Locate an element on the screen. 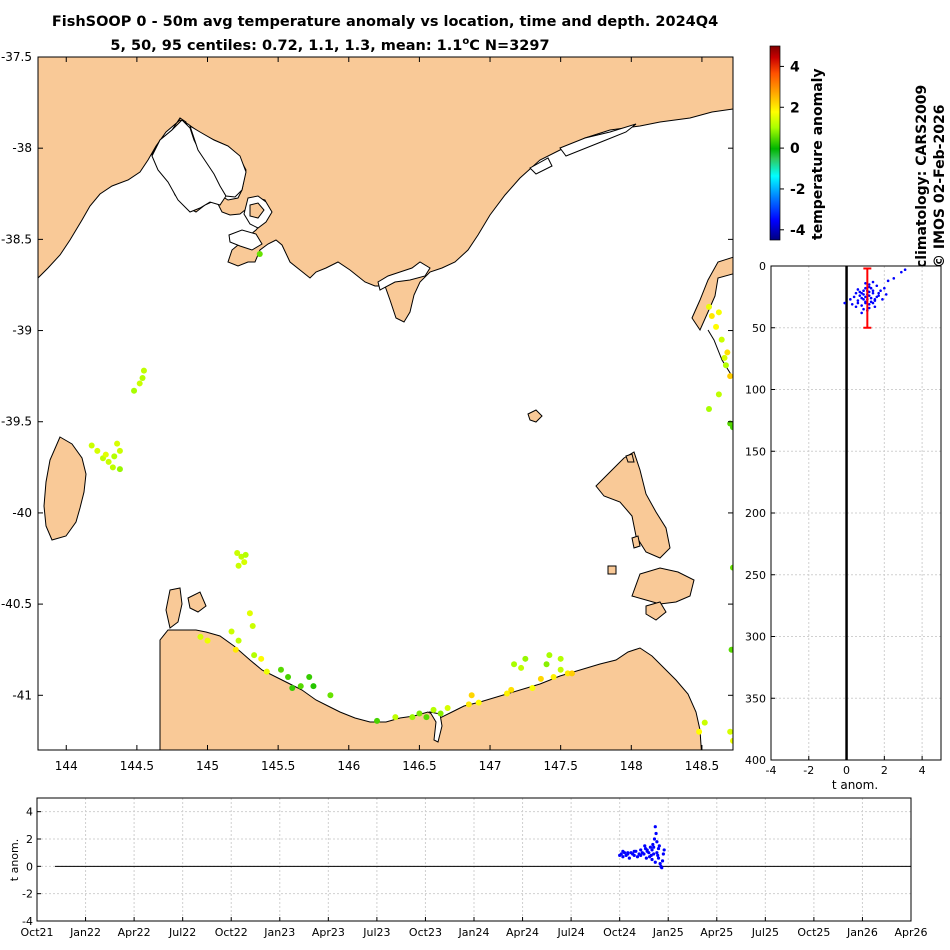  profile-x-tick-label: -4 is located at coordinates (771, 770).